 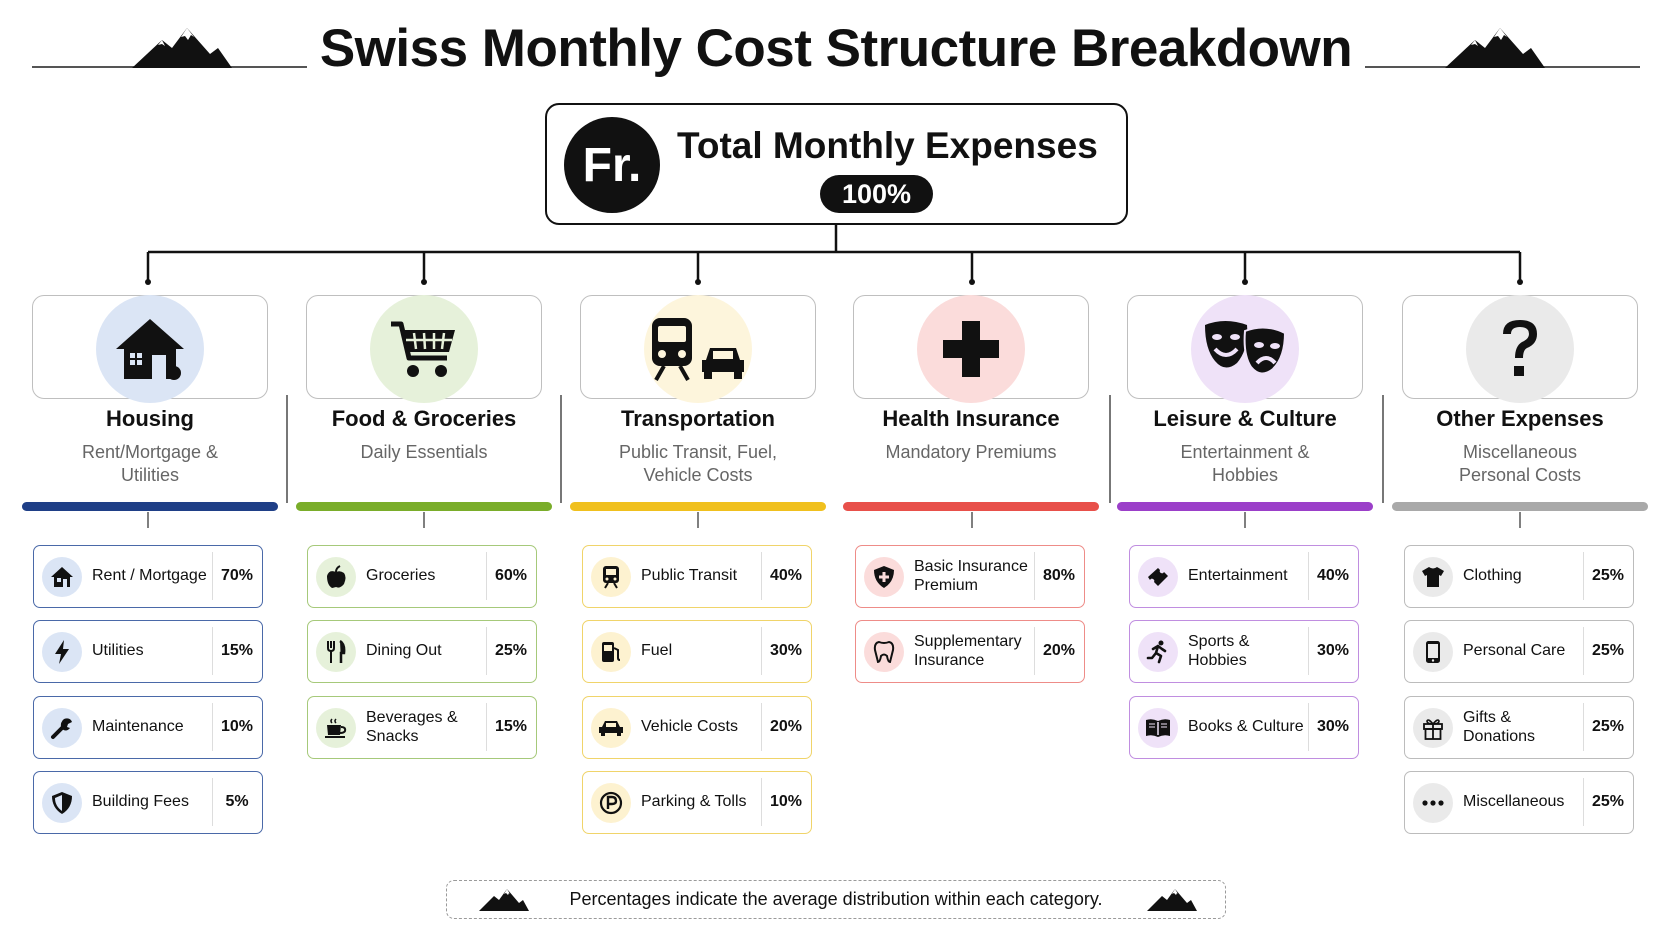 What do you see at coordinates (1219, 650) in the screenshot?
I see `item-label: Sports & Hobbies` at bounding box center [1219, 650].